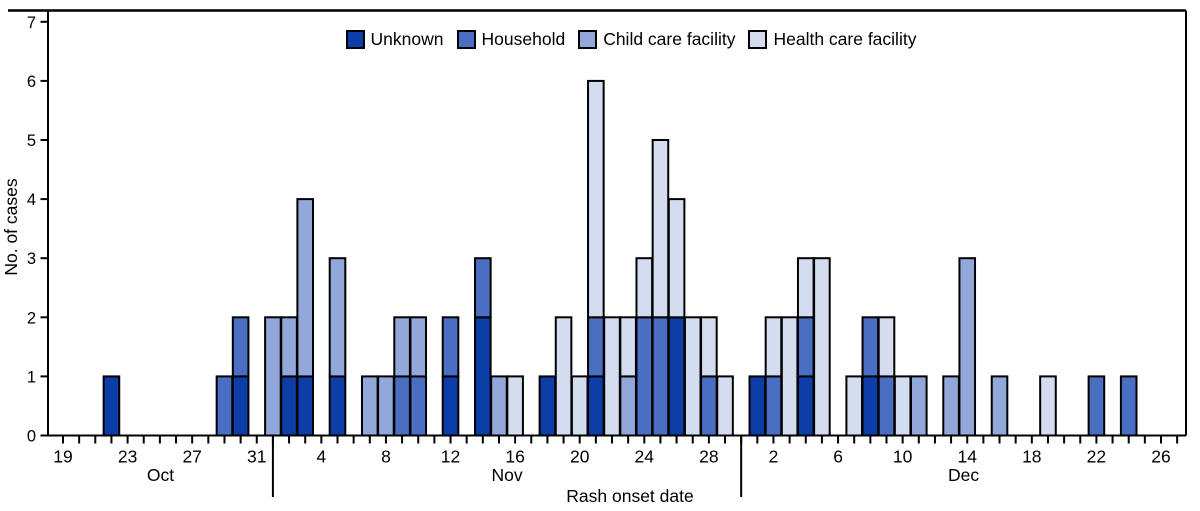 This screenshot has height=511, width=1200. What do you see at coordinates (31, 377) in the screenshot?
I see `y-tick-label: 1` at bounding box center [31, 377].